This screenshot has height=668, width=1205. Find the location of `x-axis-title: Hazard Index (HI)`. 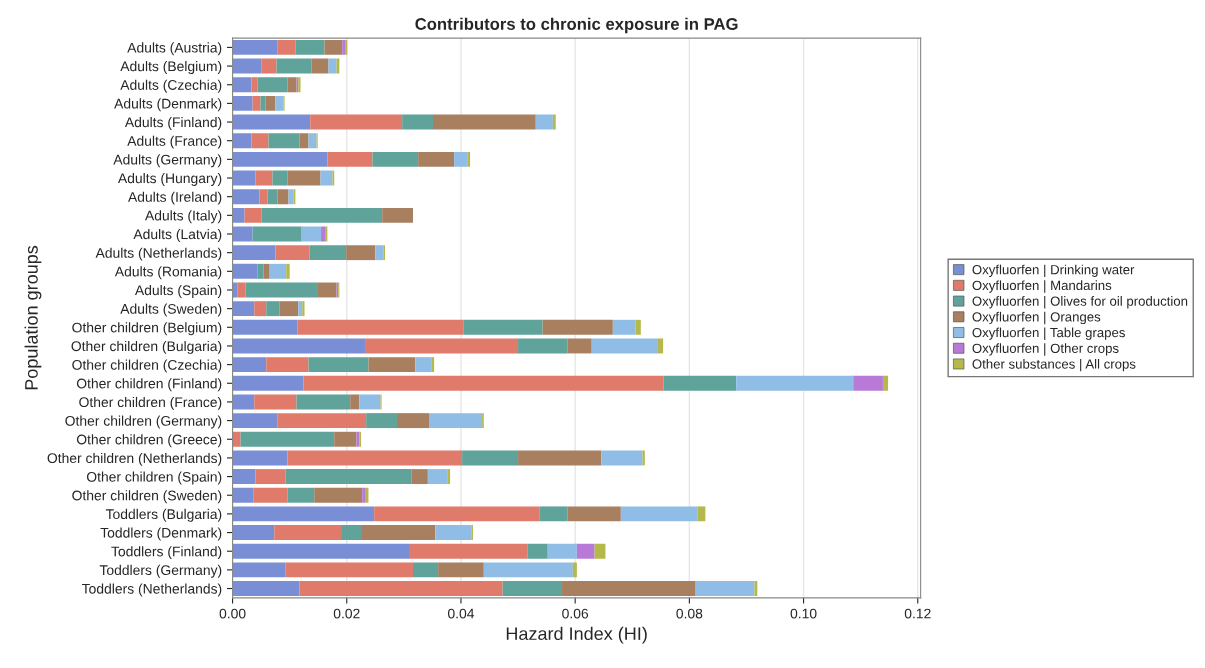

x-axis-title: Hazard Index (HI) is located at coordinates (576, 635).